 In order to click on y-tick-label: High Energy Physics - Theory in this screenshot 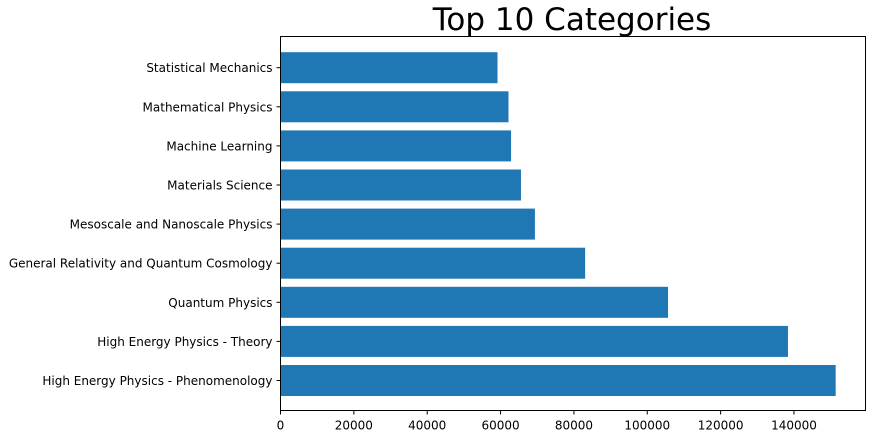, I will do `click(184, 342)`.